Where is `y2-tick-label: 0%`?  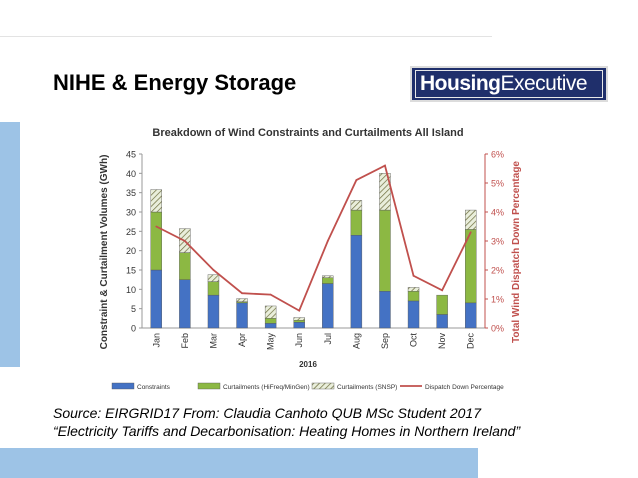 y2-tick-label: 0% is located at coordinates (497, 329).